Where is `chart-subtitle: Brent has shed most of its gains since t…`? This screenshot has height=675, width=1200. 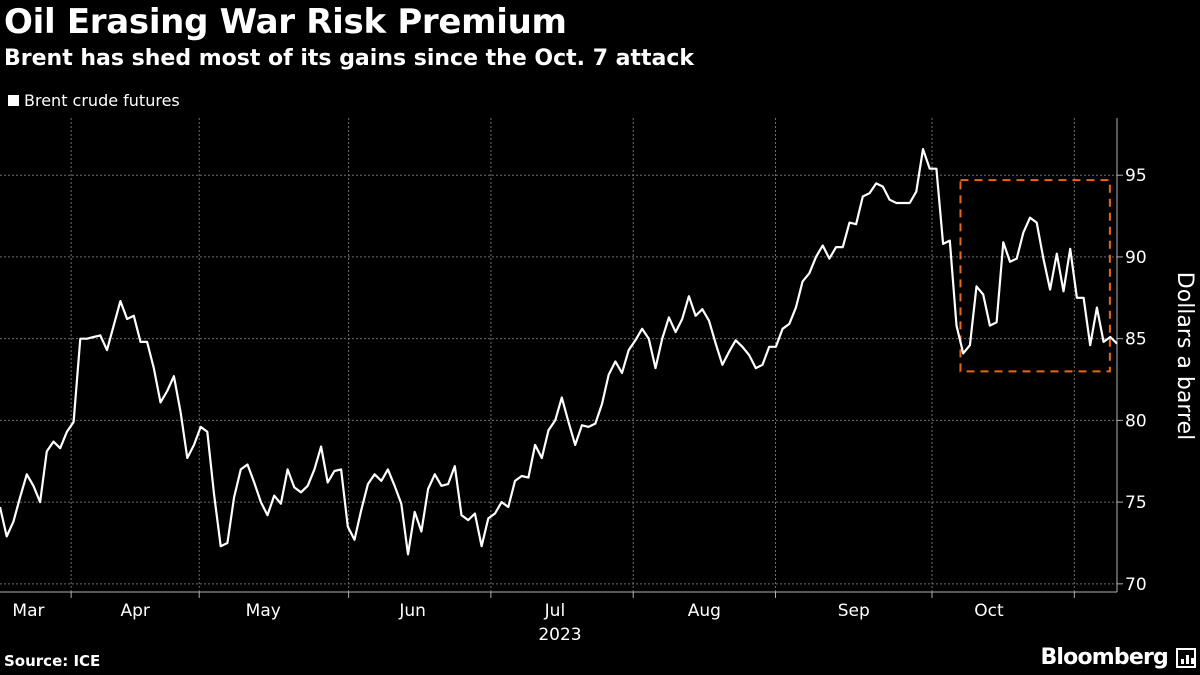 chart-subtitle: Brent has shed most of its gains since t… is located at coordinates (349, 58).